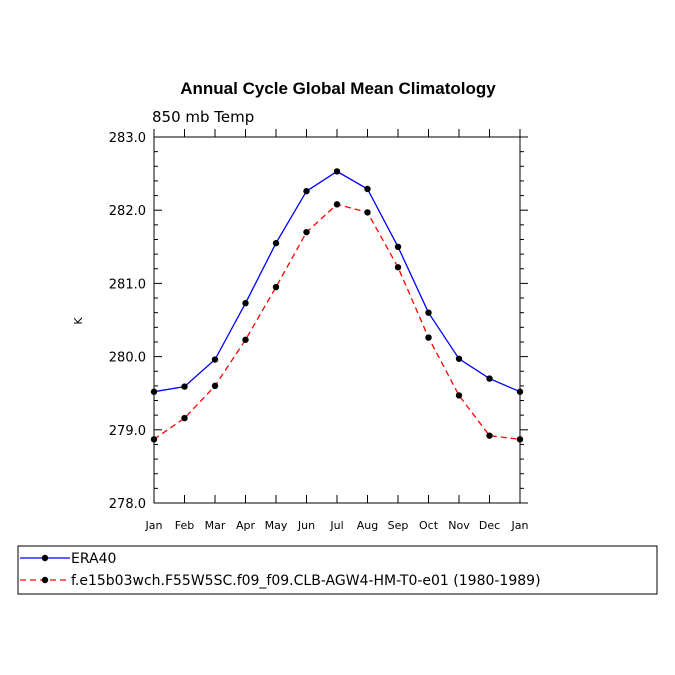 This screenshot has height=675, width=675. I want to click on legend-box, so click(337, 570).